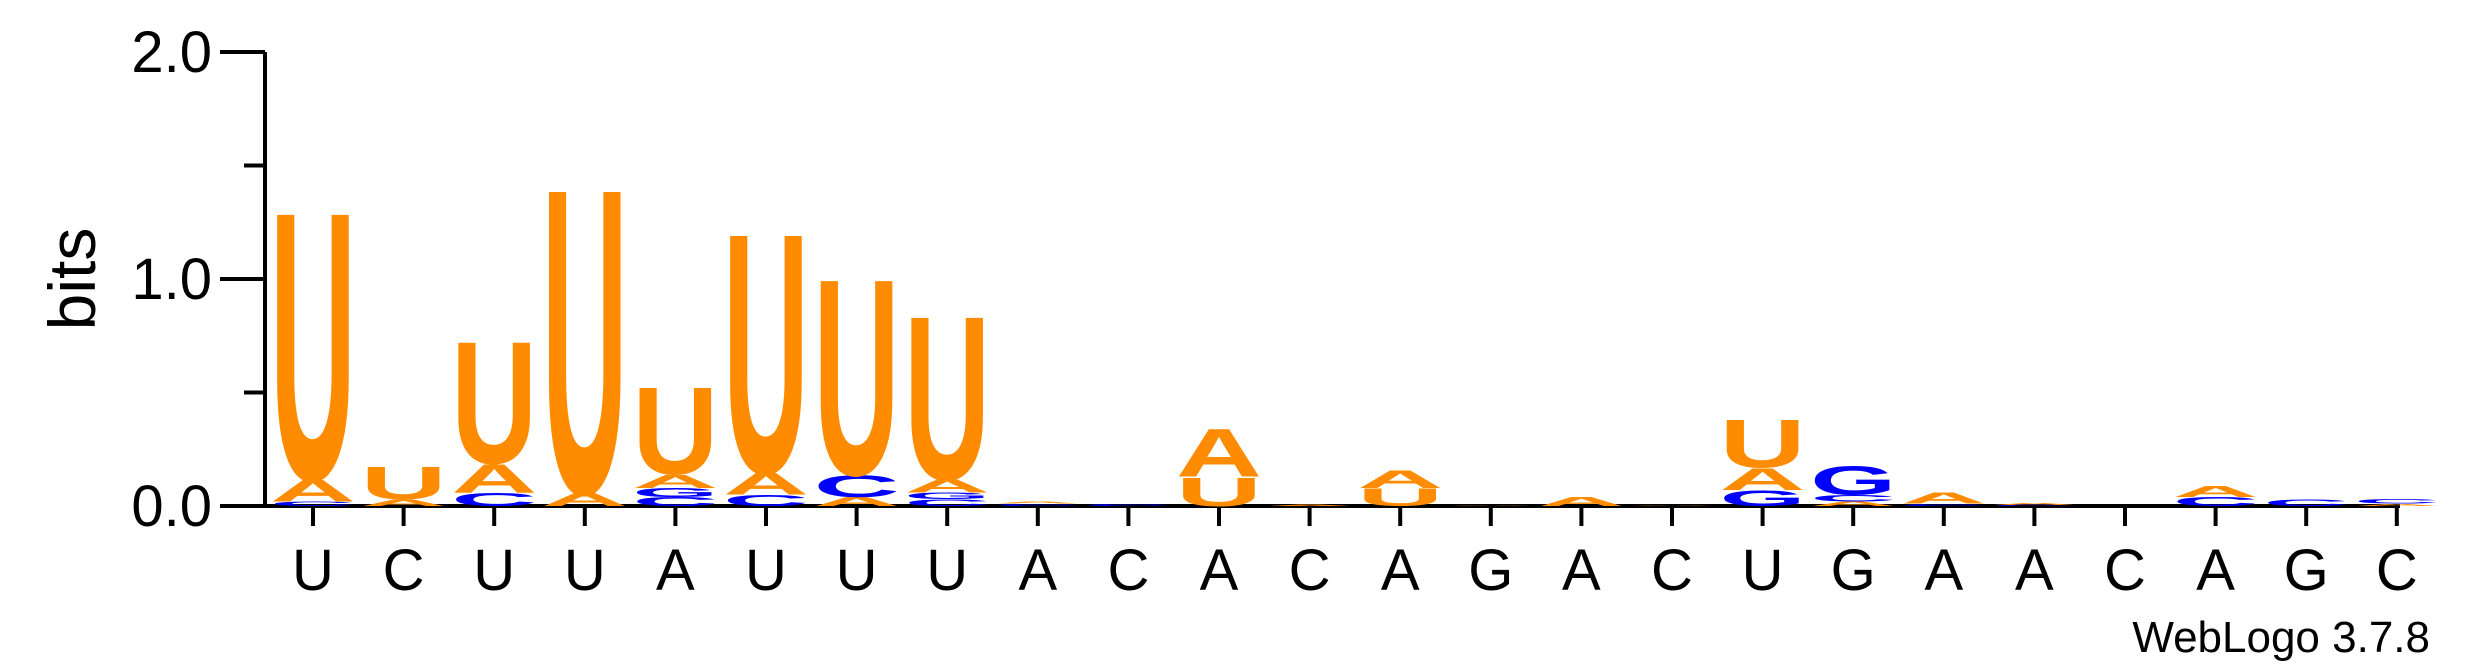  I want to click on y-tick-label-2: 2.0, so click(171, 52).